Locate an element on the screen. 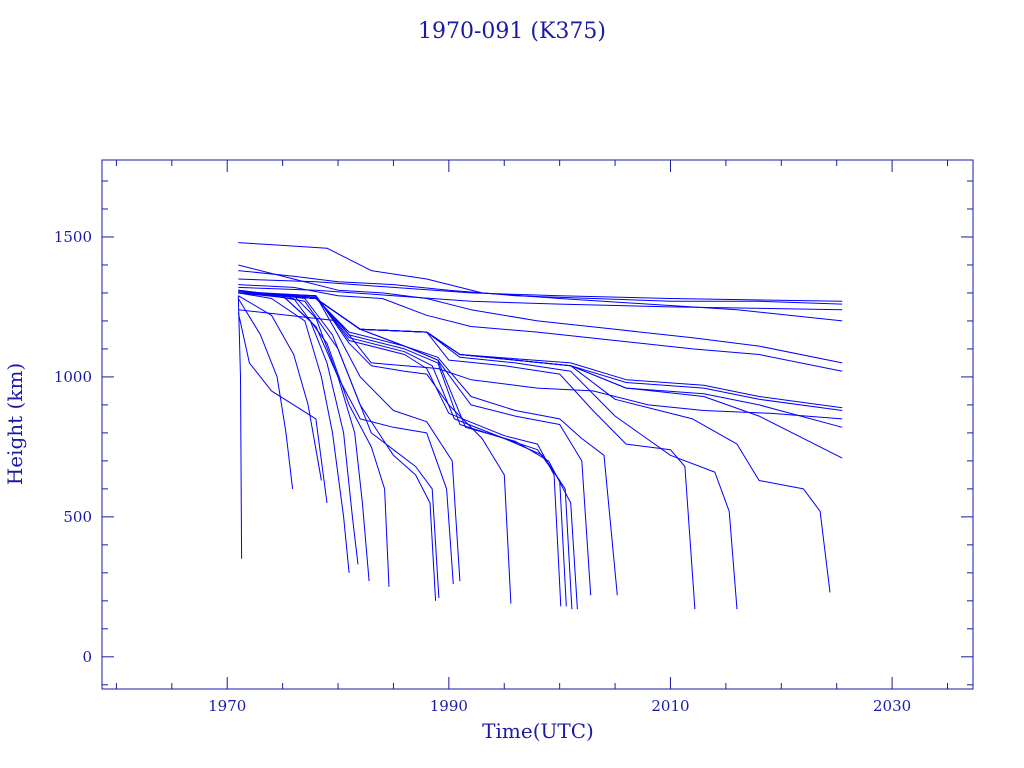  x-tick-label: 2030 is located at coordinates (892, 706).